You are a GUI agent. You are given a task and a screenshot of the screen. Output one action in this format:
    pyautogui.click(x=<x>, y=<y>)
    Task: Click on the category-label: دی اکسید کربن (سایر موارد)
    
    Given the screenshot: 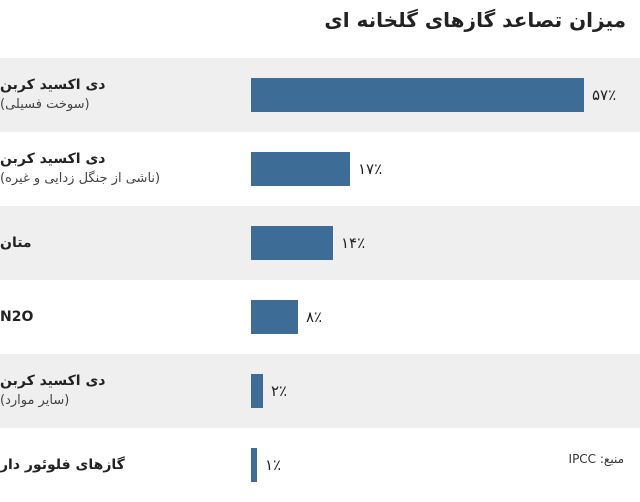 What is the action you would take?
    pyautogui.click(x=118, y=391)
    